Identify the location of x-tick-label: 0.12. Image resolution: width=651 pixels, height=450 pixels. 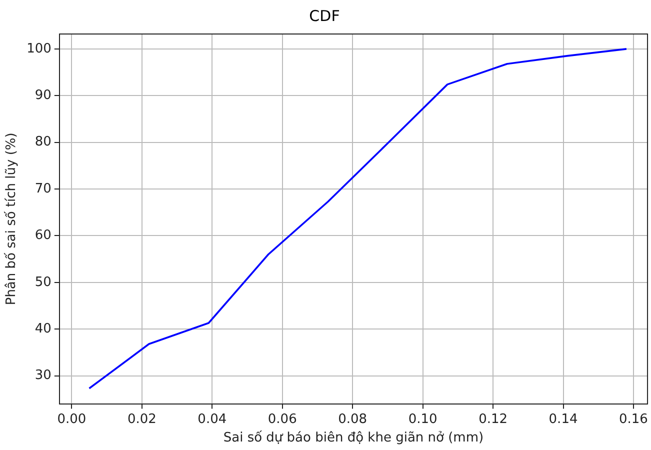
(493, 419).